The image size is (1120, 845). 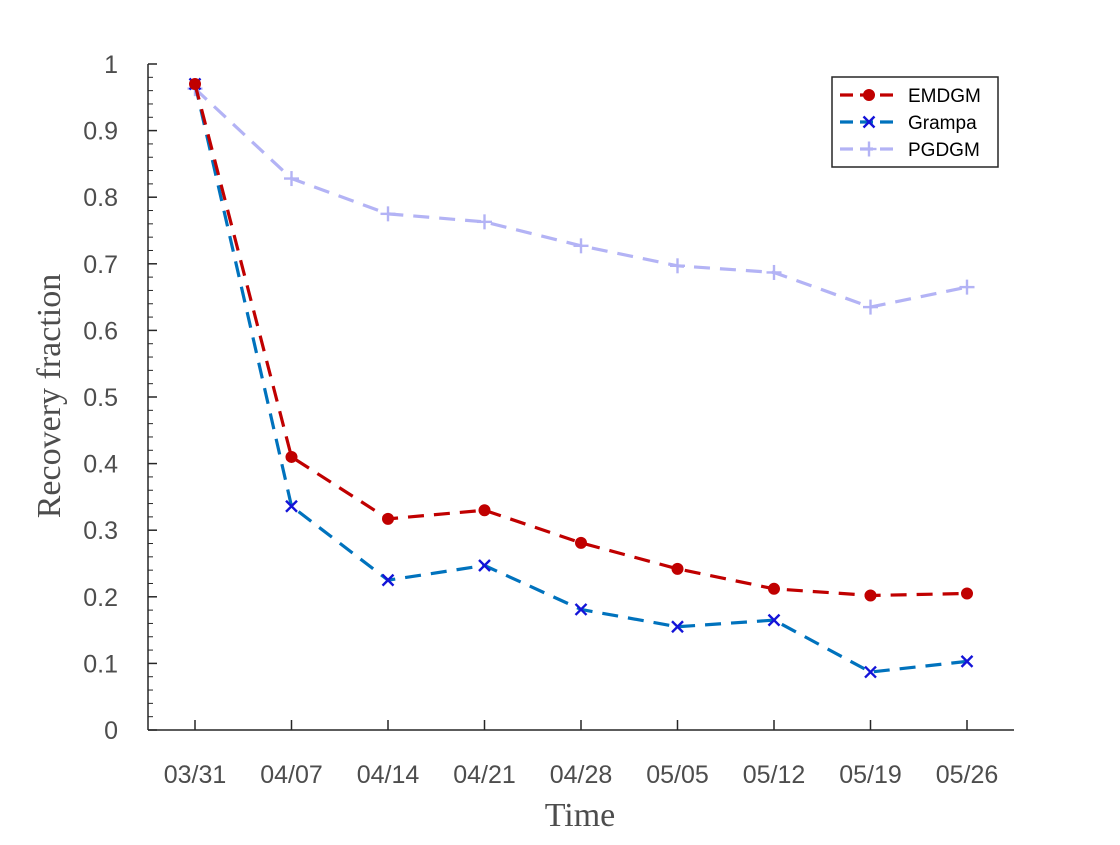 What do you see at coordinates (870, 775) in the screenshot?
I see `x-tick-label: 05/19` at bounding box center [870, 775].